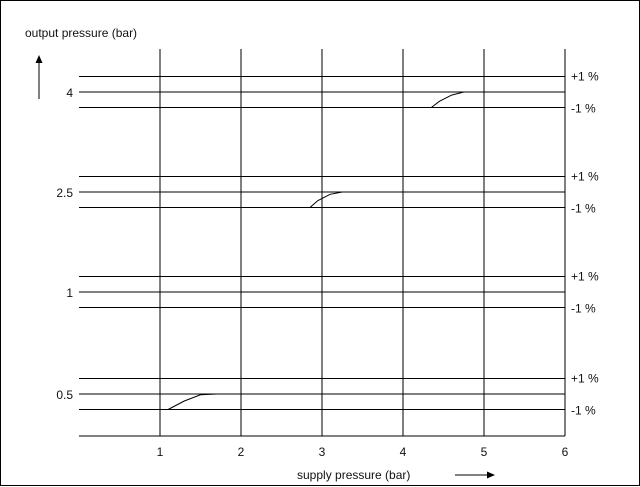 The image size is (640, 487). What do you see at coordinates (241, 452) in the screenshot?
I see `x-tick-label: 2` at bounding box center [241, 452].